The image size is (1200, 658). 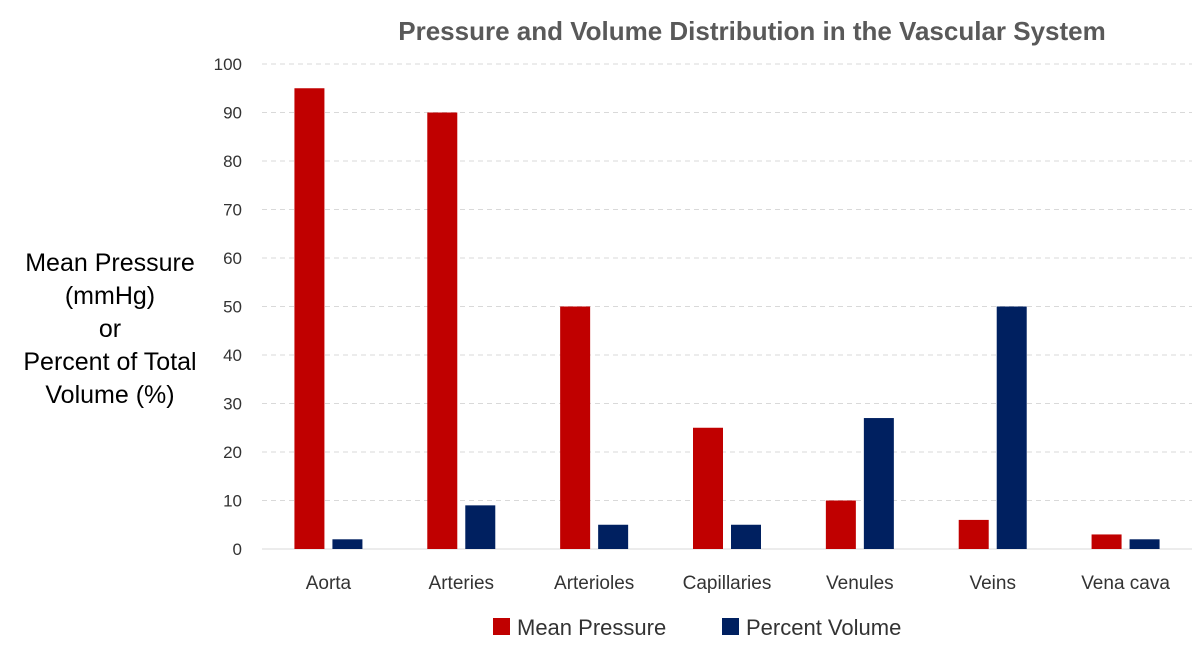 What do you see at coordinates (594, 583) in the screenshot?
I see `x-category-label: Arterioles` at bounding box center [594, 583].